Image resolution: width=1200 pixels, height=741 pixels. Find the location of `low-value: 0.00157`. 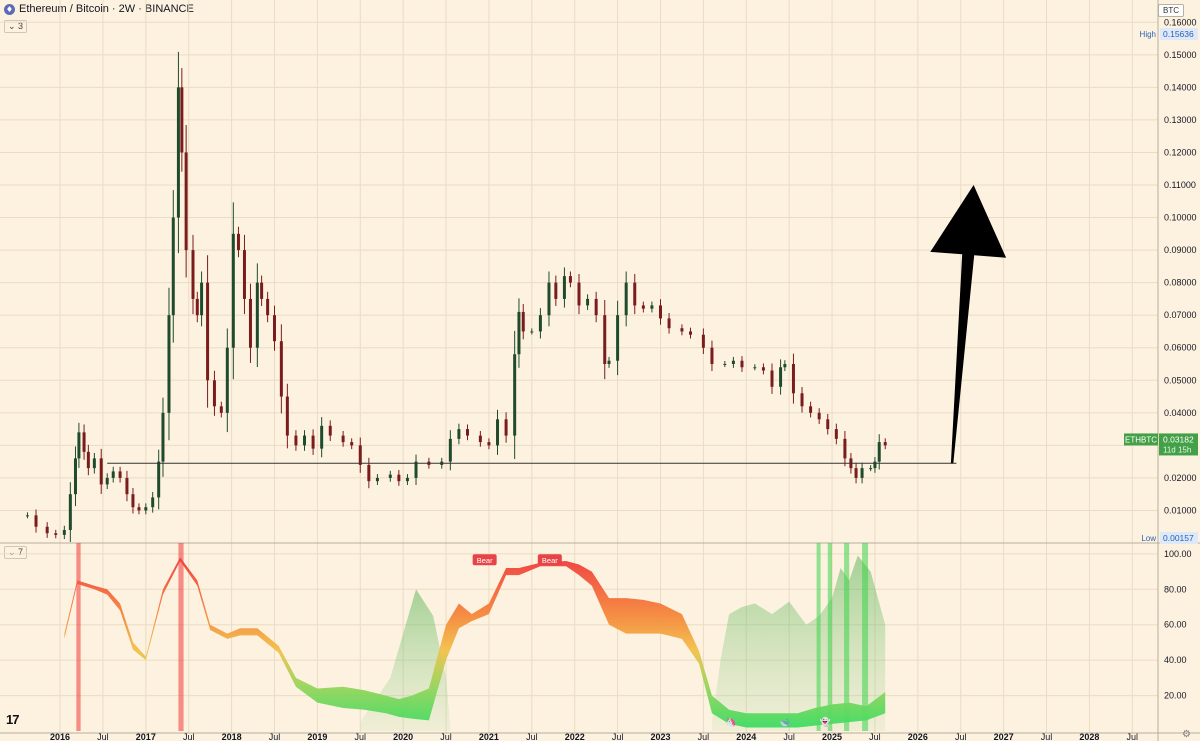

low-value: 0.00157 is located at coordinates (1178, 538).